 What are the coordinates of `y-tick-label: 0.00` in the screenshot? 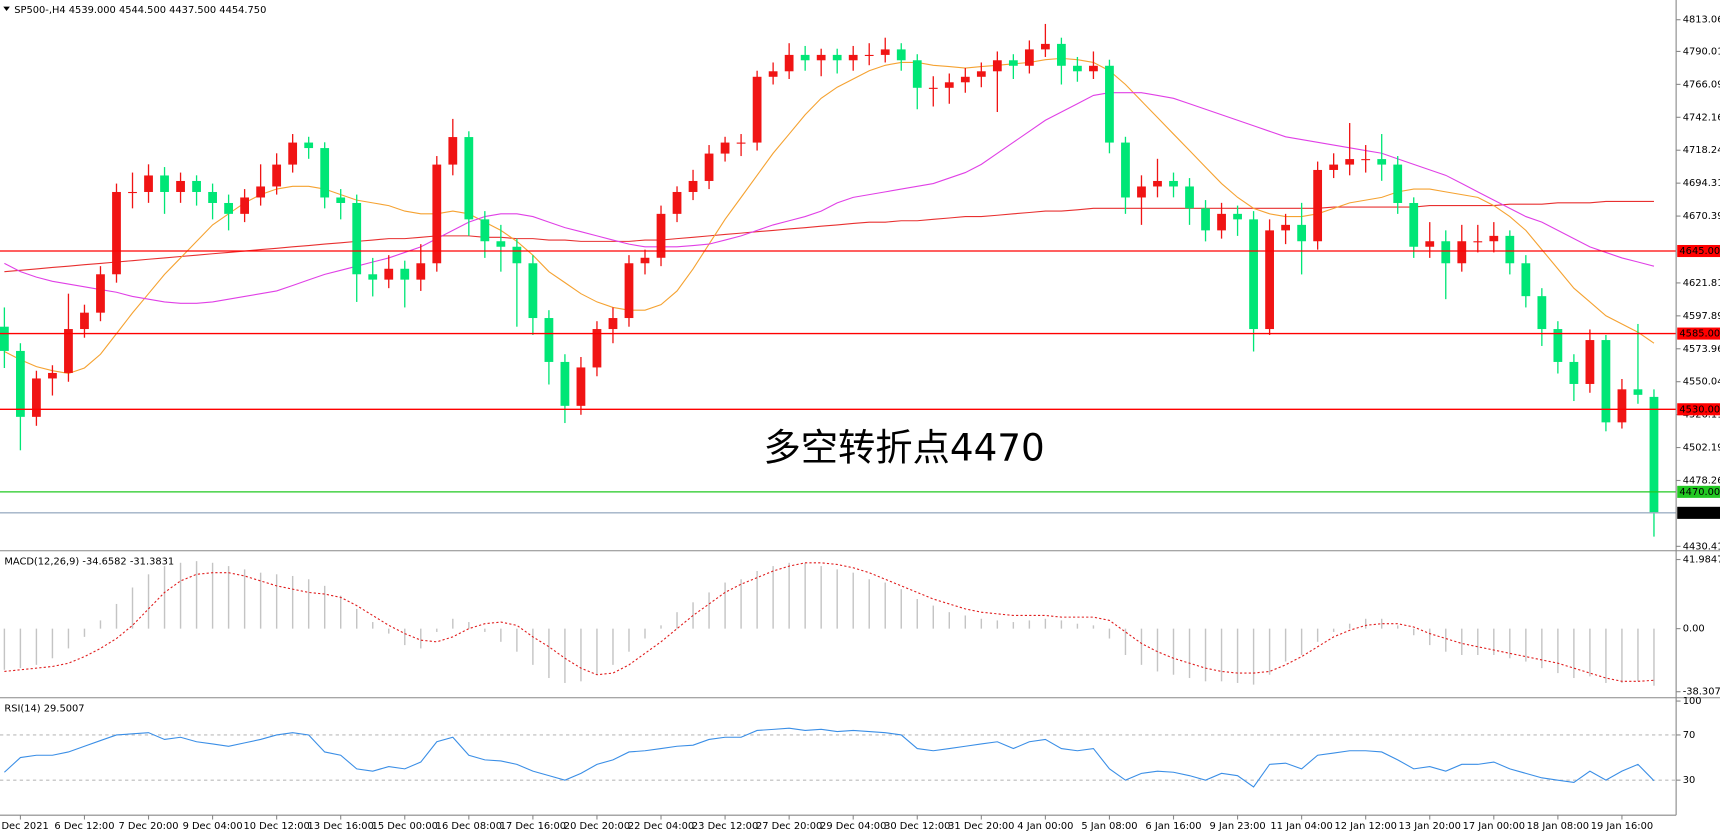 It's located at (1694, 629).